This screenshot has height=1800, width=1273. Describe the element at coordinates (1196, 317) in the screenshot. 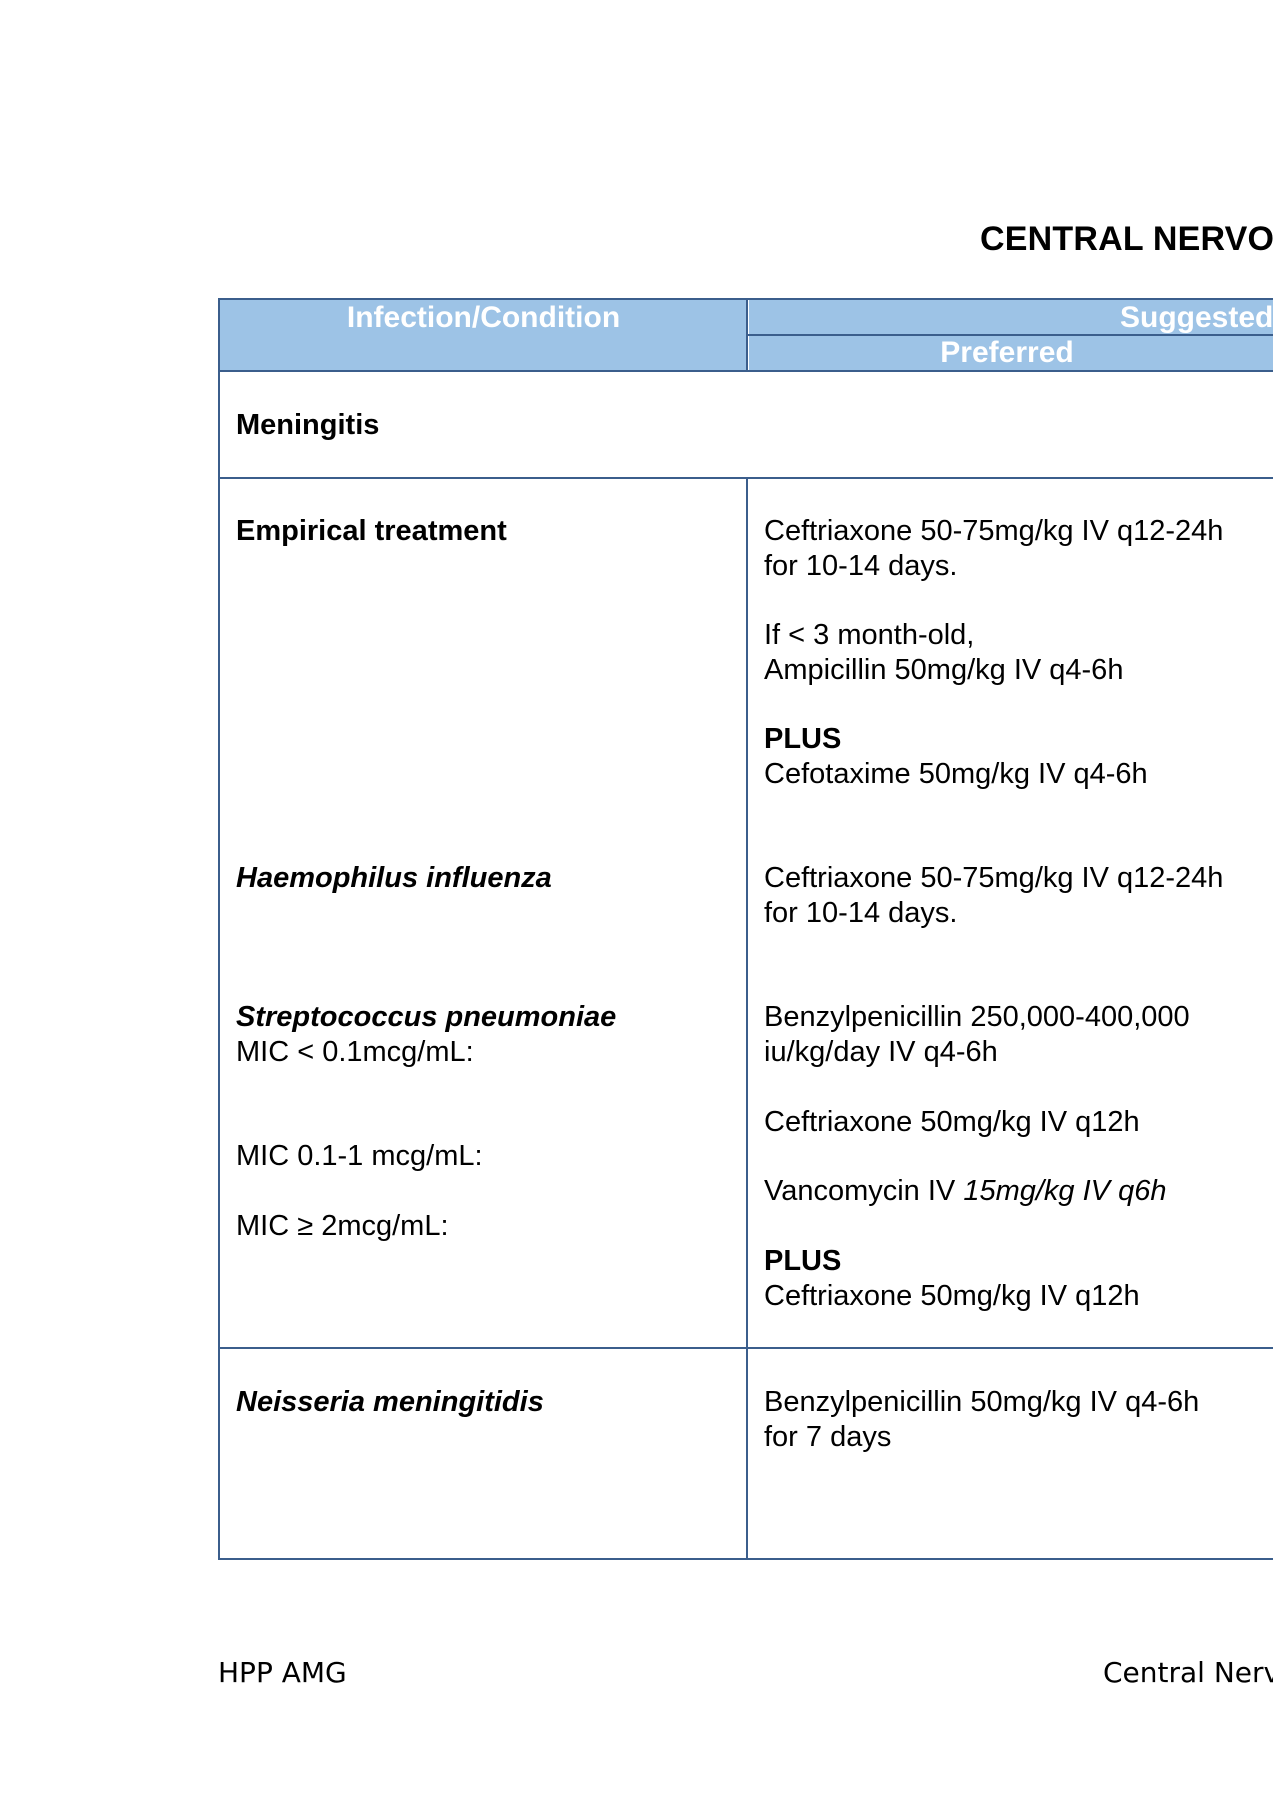

I see `header-suggested: Suggested` at that location.